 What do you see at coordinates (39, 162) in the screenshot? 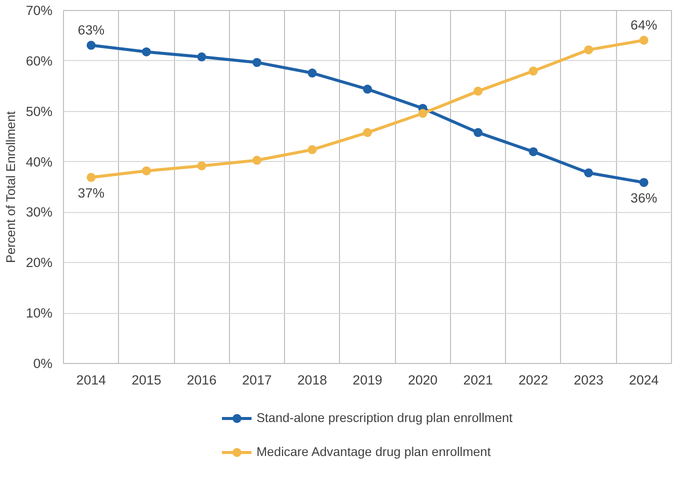
I see `y-tick-label: 40%` at bounding box center [39, 162].